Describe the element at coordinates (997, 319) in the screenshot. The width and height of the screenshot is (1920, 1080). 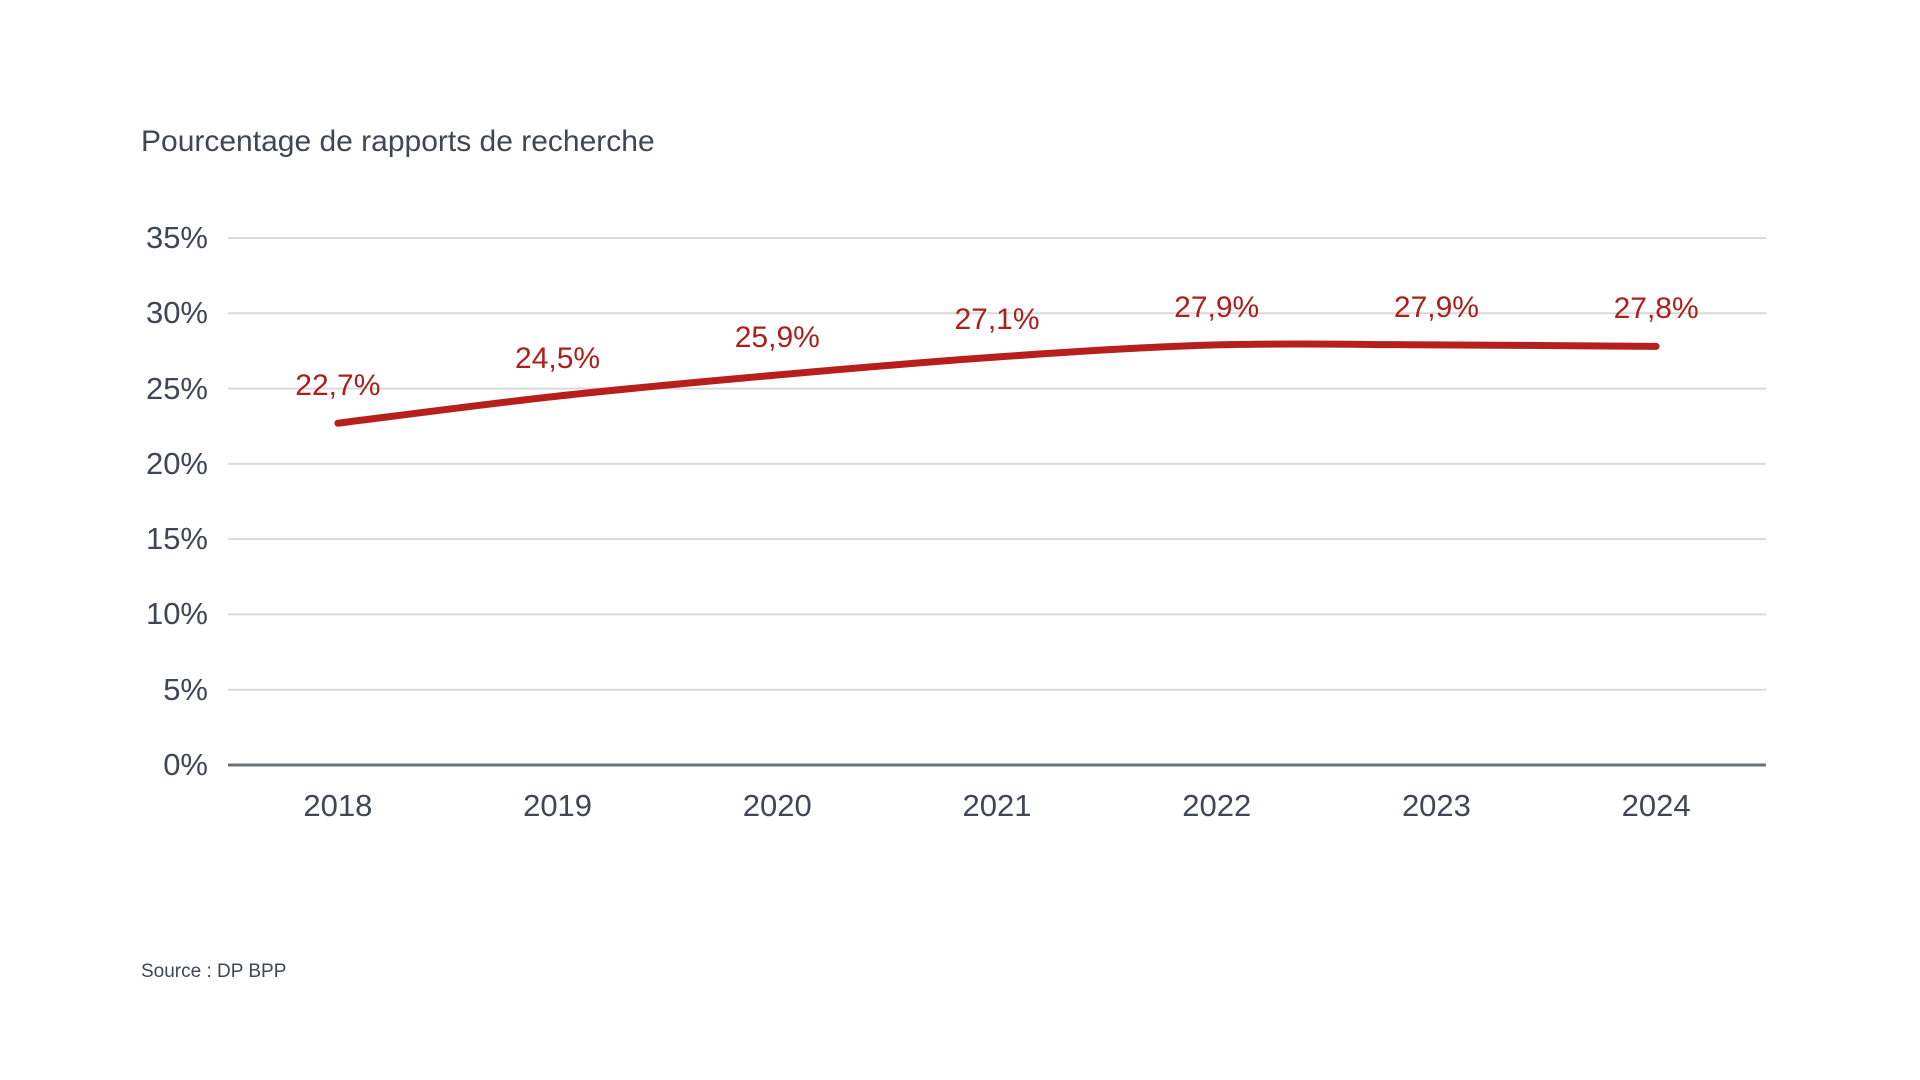
I see `data-point-label: 27,1%` at that location.